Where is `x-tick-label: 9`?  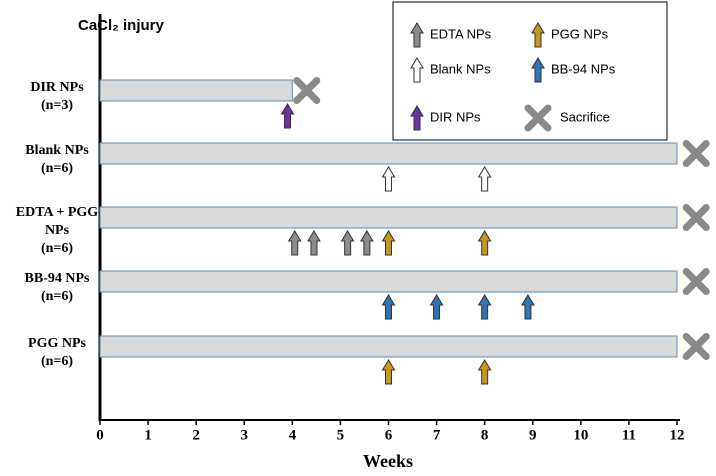 x-tick-label: 9 is located at coordinates (533, 435).